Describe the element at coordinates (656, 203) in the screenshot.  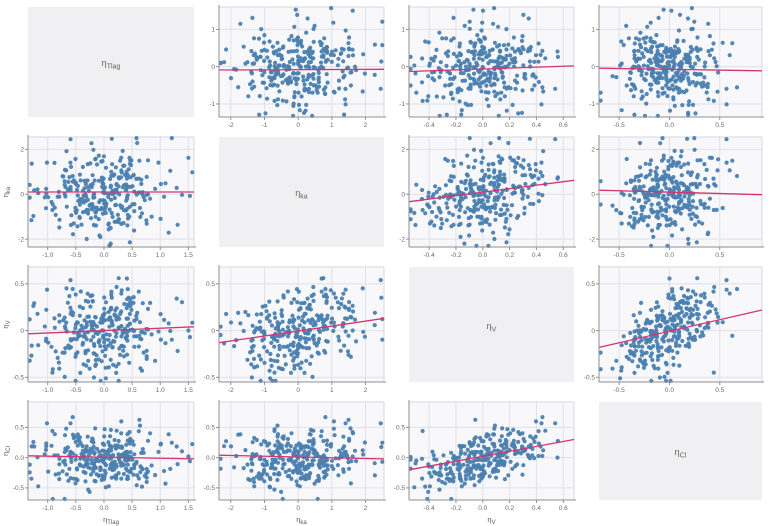
I see `tick-labels: -0.5 0.0 0.5 -2 0 2` at that location.